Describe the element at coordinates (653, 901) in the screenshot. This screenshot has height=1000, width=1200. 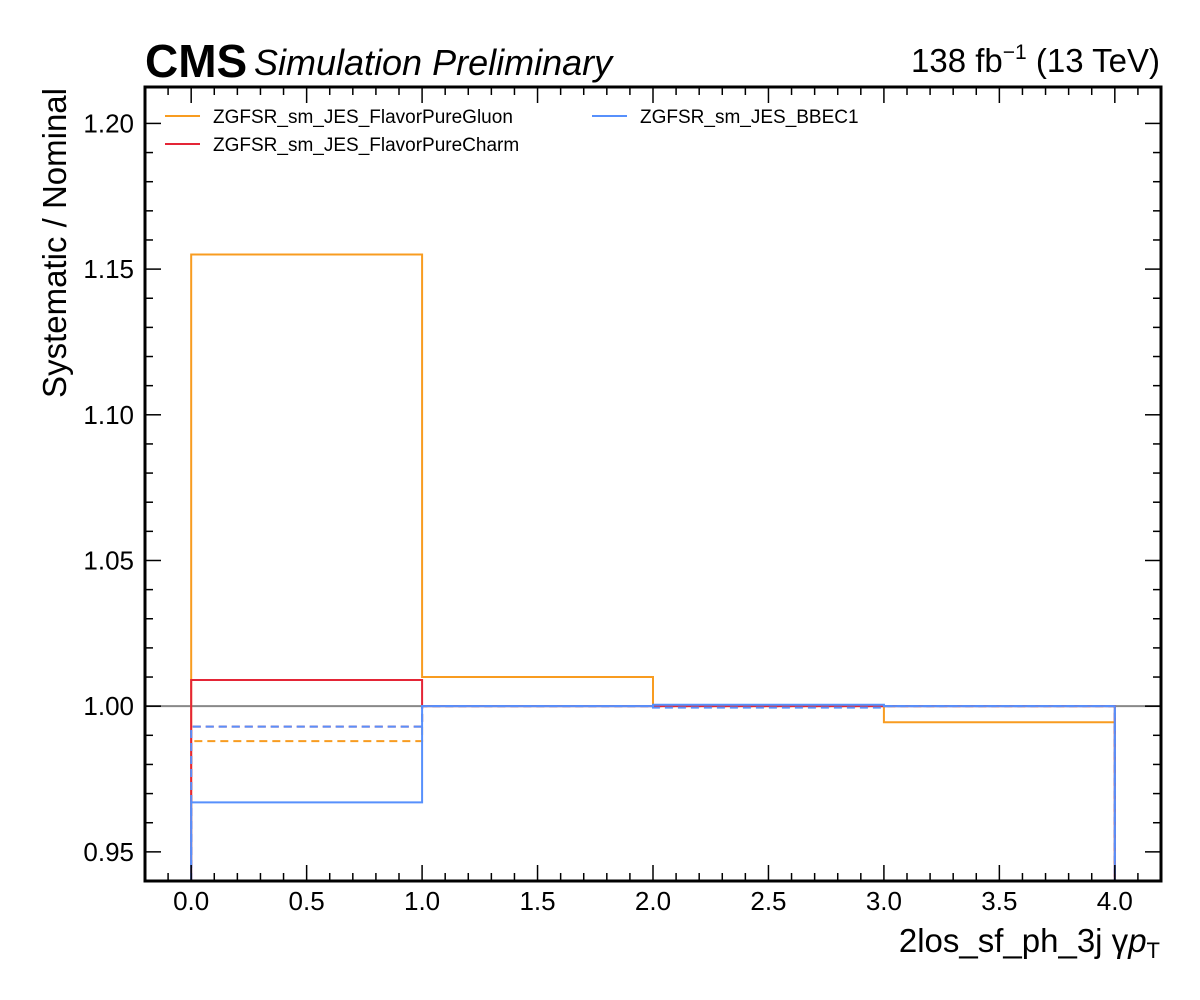
I see `x-tick-label: 2.0` at that location.